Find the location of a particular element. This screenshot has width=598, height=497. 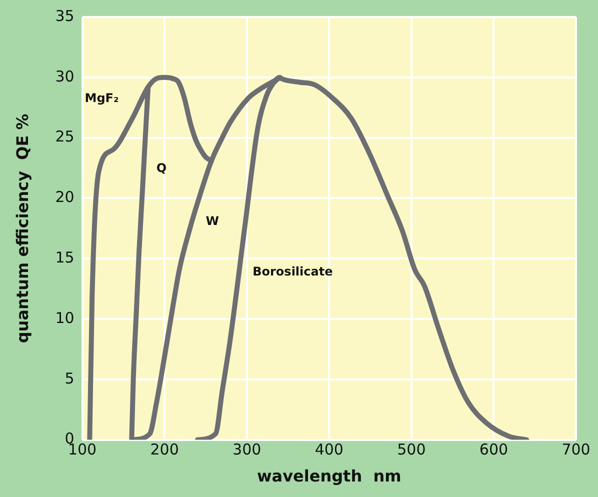

x-axis-title: wavelength nm is located at coordinates (329, 476).